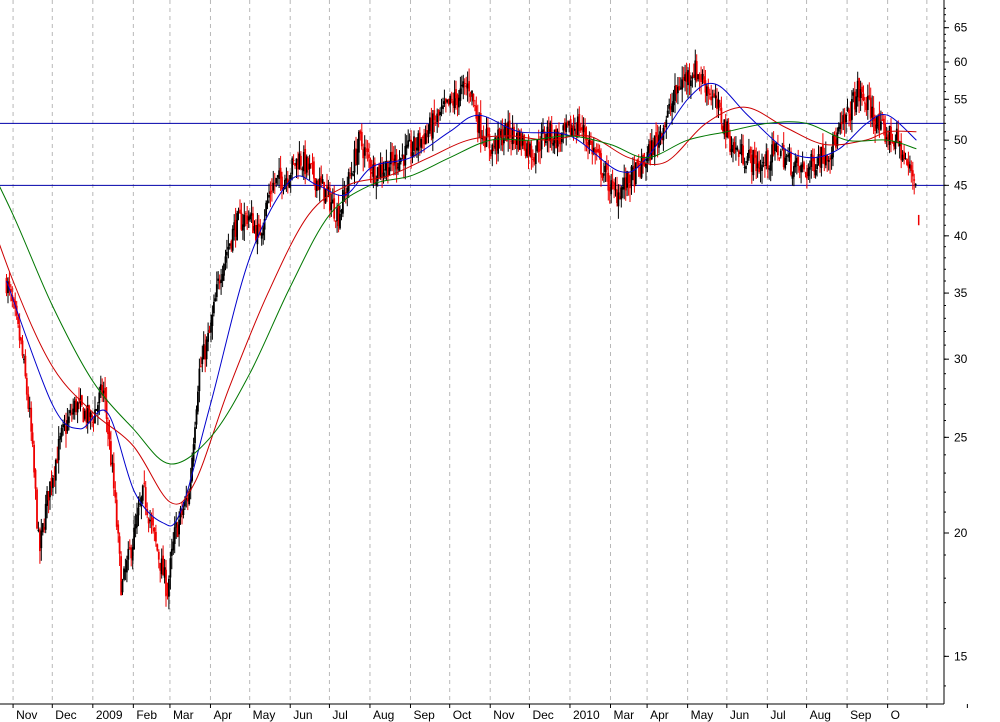 The height and width of the screenshot is (722, 1000). Describe the element at coordinates (961, 656) in the screenshot. I see `y-tick-label: 15` at that location.